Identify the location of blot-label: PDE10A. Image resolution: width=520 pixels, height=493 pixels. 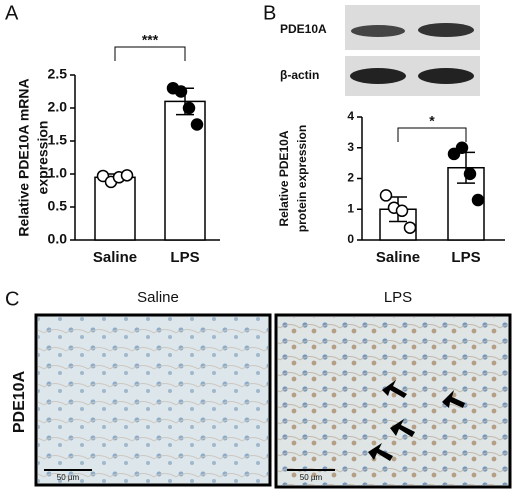
(303, 29).